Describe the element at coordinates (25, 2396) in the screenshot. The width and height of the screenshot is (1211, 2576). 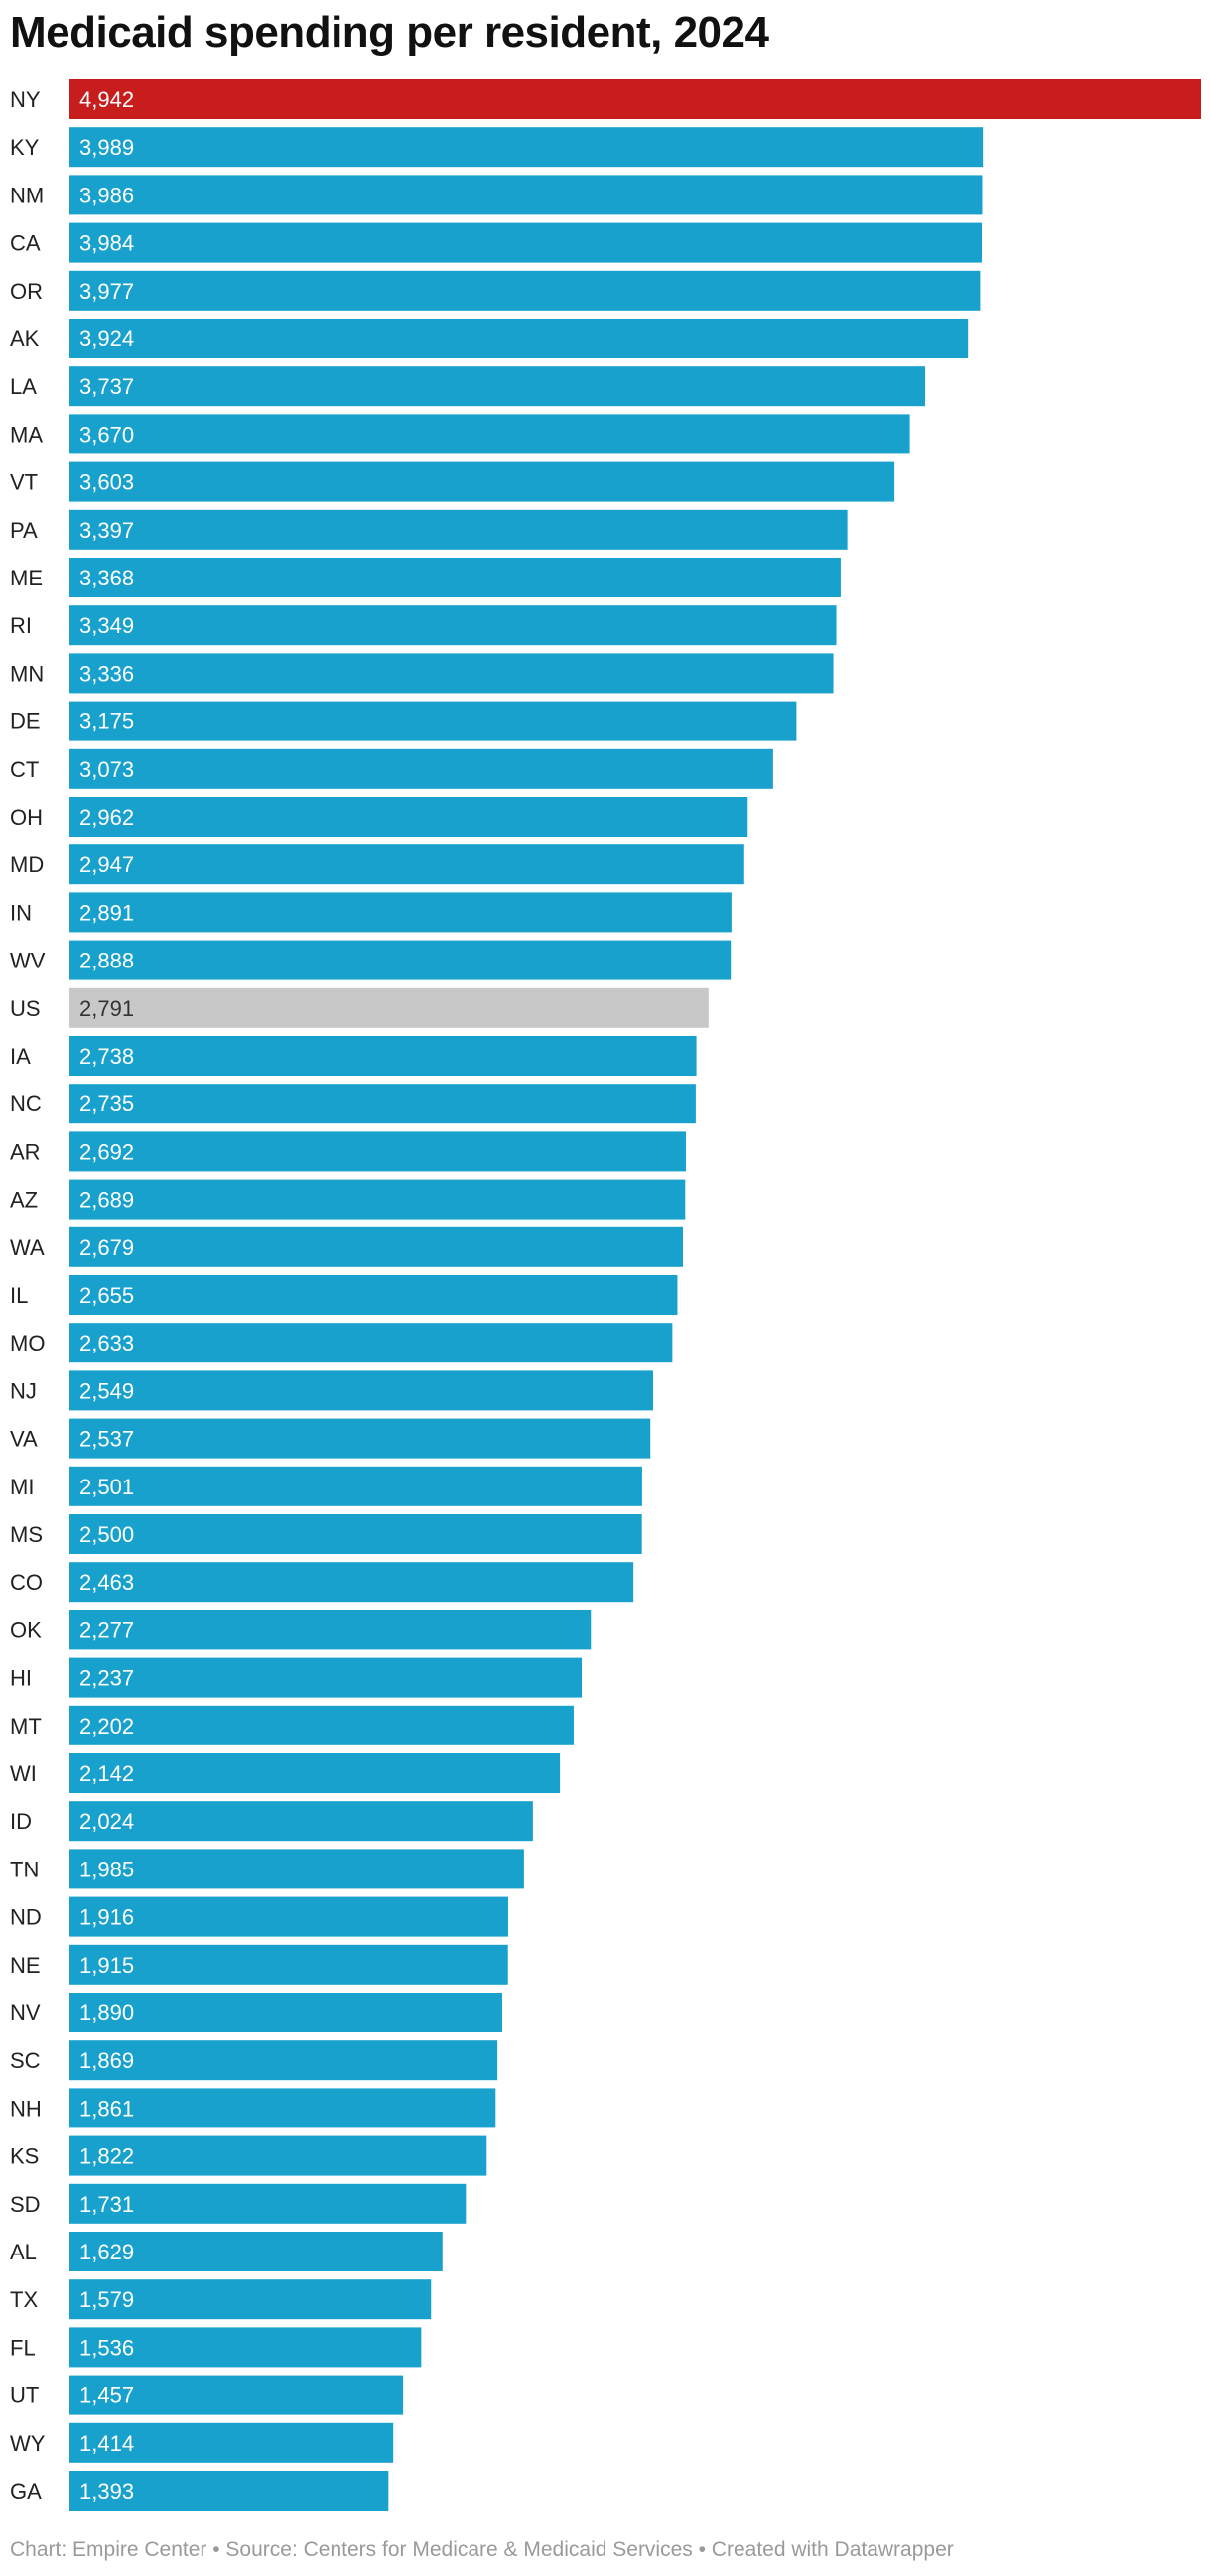
I see `category-label-ut: UT` at that location.